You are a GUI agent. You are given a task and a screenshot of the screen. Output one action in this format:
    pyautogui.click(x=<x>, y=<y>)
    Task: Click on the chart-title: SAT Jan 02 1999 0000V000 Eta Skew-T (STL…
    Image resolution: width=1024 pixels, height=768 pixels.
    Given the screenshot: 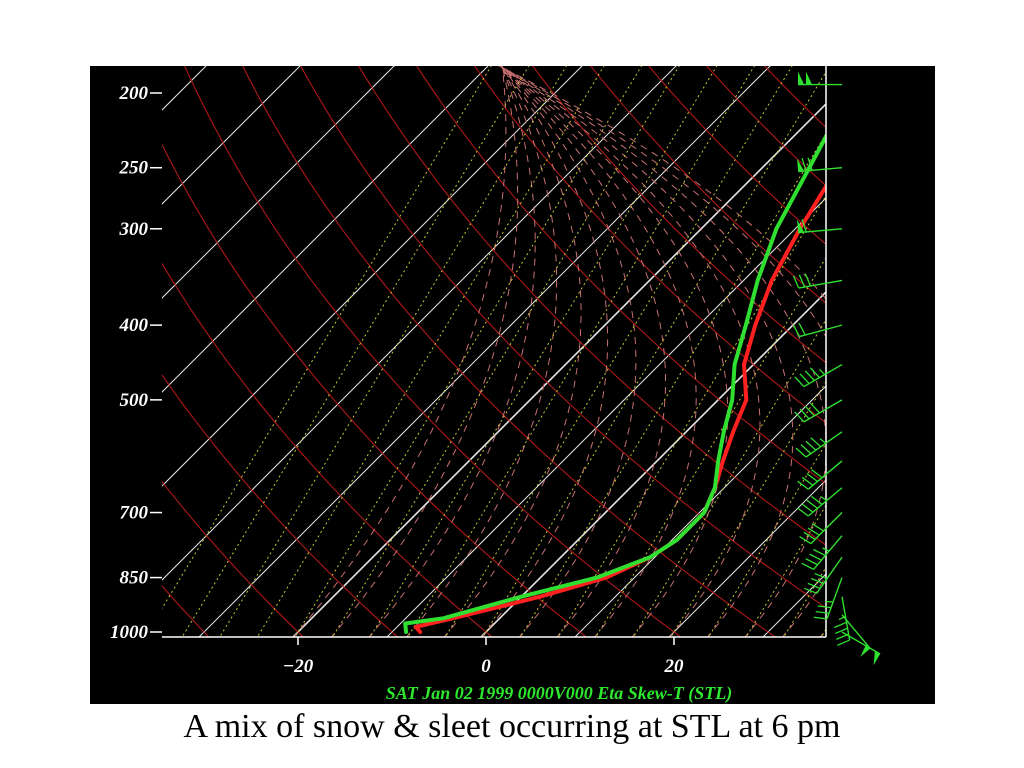 What is the action you would take?
    pyautogui.click(x=559, y=693)
    